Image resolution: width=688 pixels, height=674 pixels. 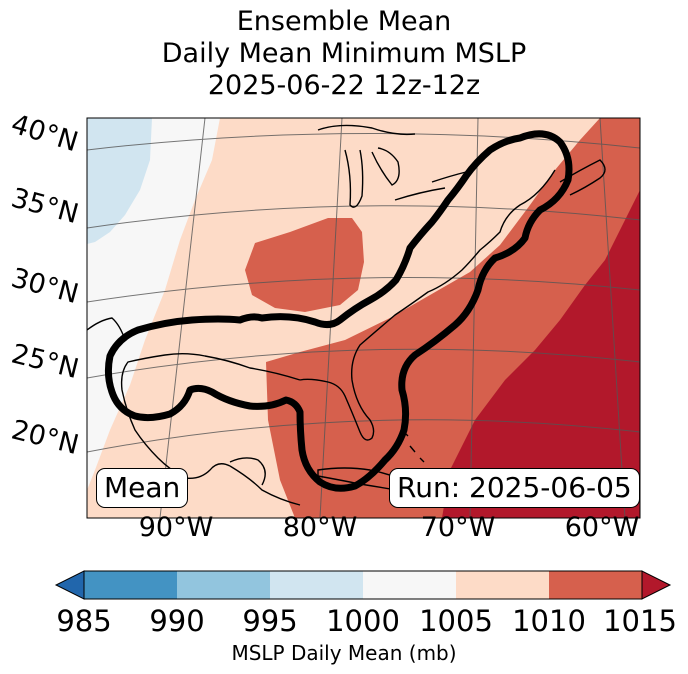 I want to click on title-line-3: 2025-06-22 12z-12z, so click(x=344, y=85).